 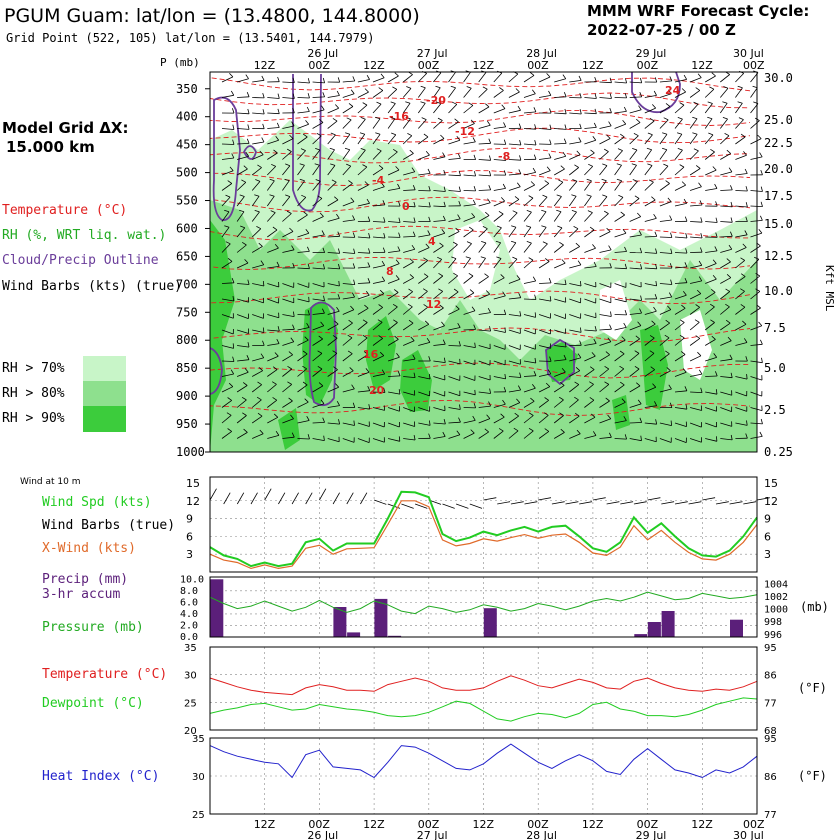 What do you see at coordinates (702, 824) in the screenshot?
I see `bottom-hour-label: 12Z` at bounding box center [702, 824].